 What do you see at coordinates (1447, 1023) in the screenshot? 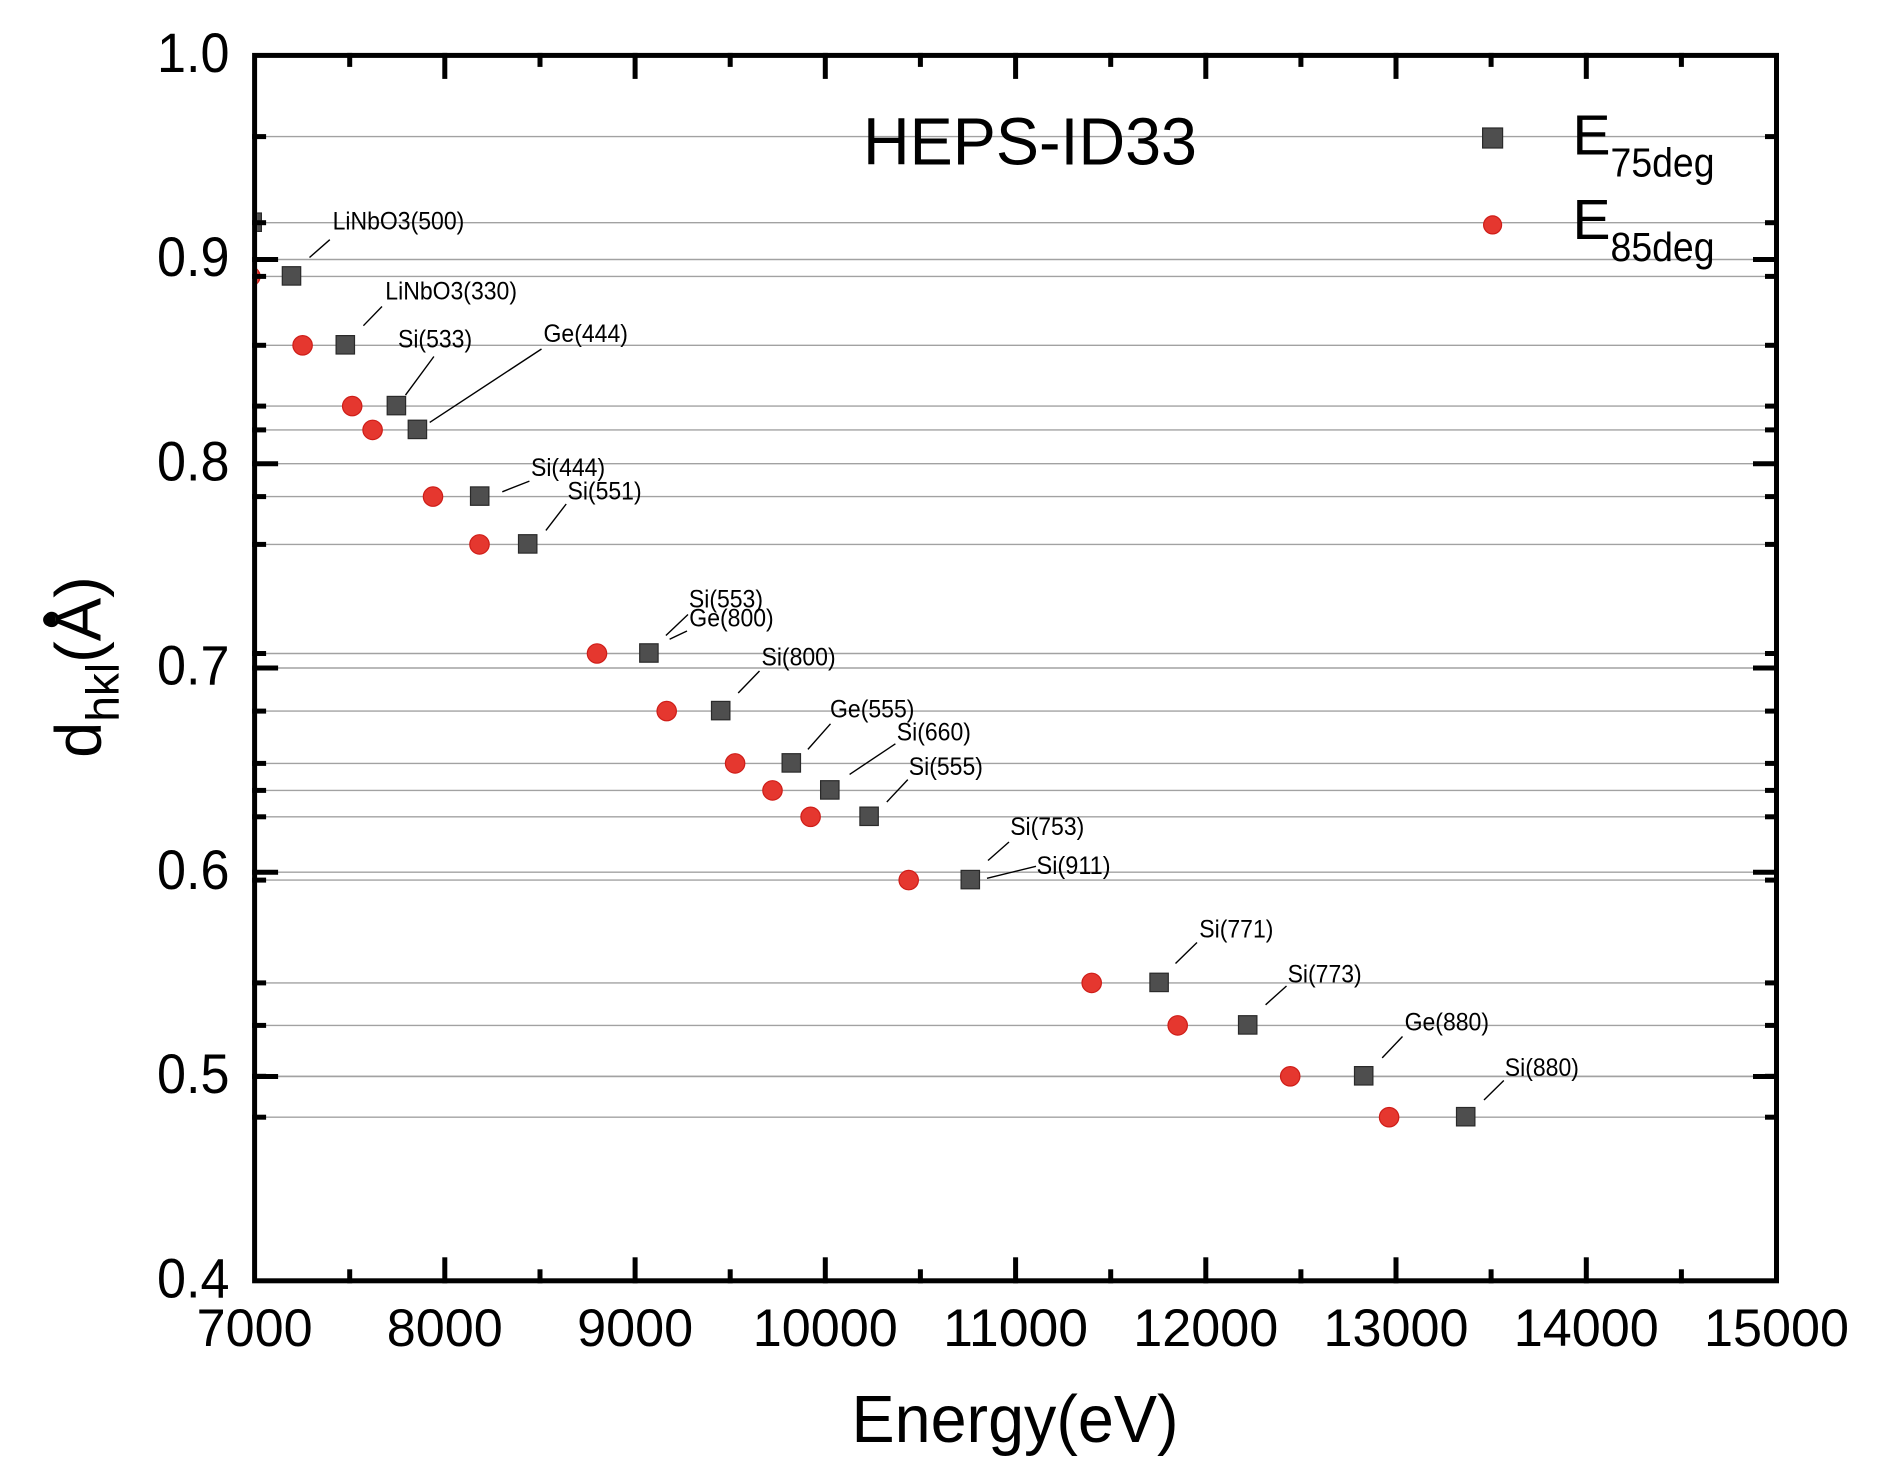
I see `svg-text: Ge(880)` at bounding box center [1447, 1023].